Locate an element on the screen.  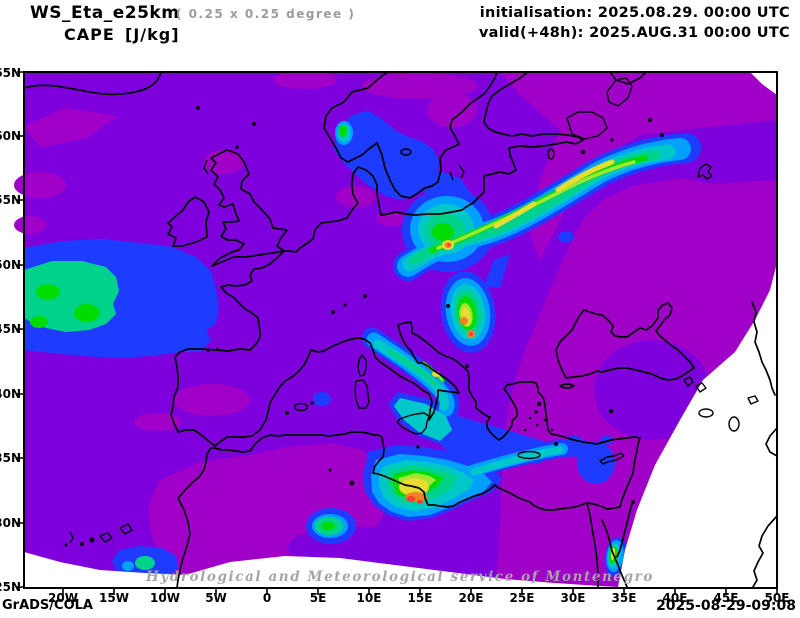
lon-tick-label: 35E is located at coordinates (624, 598).